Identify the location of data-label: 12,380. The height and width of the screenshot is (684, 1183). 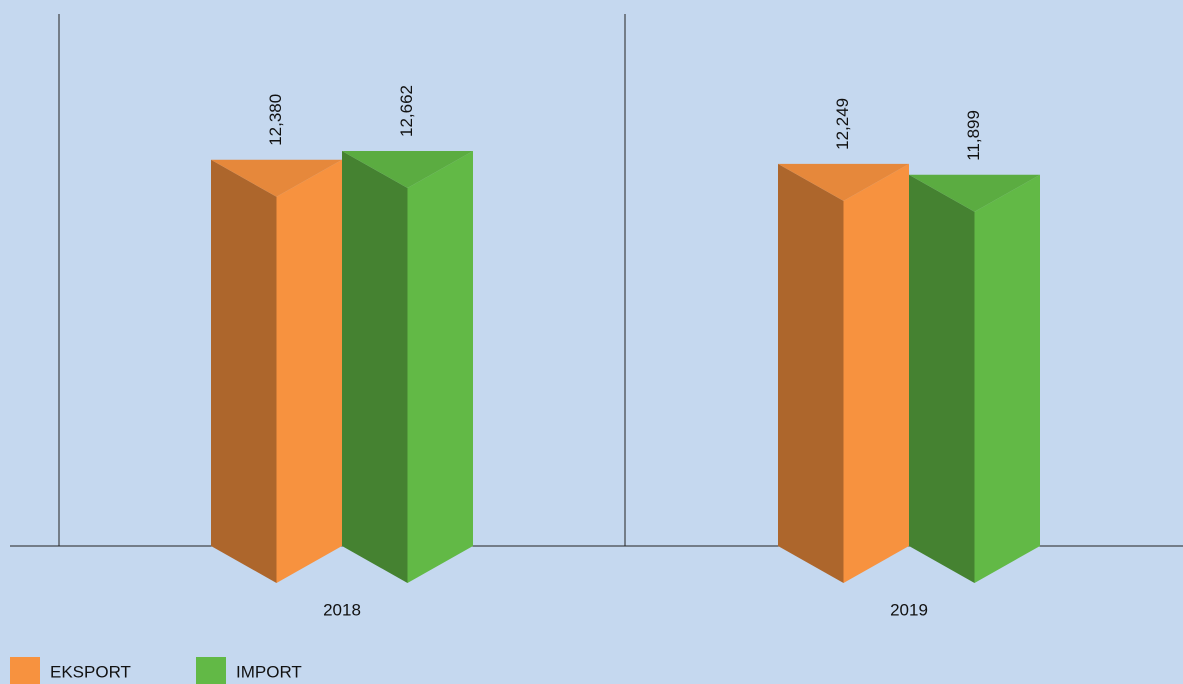
(275, 120).